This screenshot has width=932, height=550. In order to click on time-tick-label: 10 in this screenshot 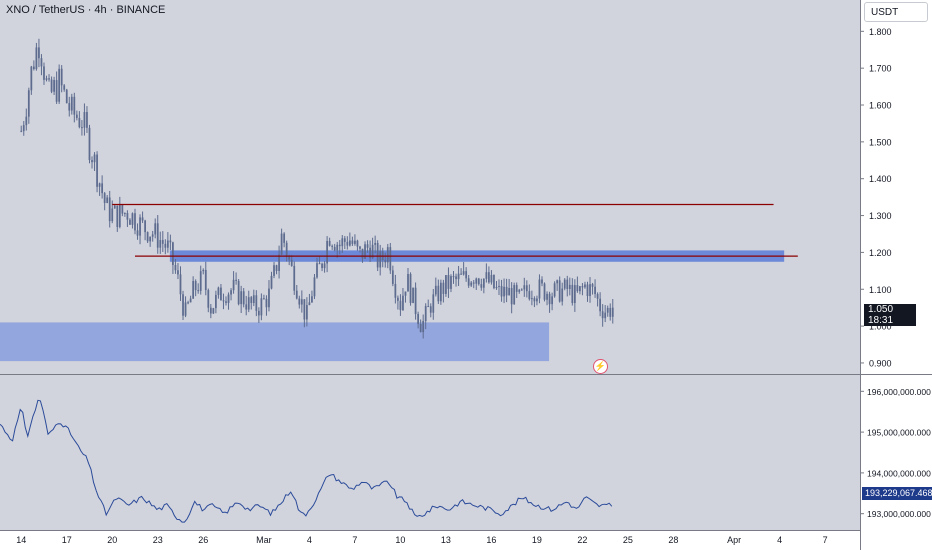, I will do `click(400, 540)`.